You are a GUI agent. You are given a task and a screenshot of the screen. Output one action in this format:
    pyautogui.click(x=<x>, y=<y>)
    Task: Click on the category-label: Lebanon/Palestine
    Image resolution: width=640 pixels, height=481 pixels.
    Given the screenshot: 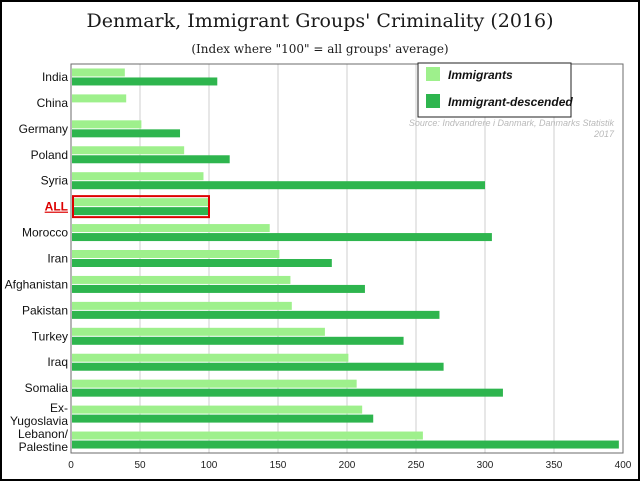 What is the action you would take?
    pyautogui.click(x=43, y=440)
    